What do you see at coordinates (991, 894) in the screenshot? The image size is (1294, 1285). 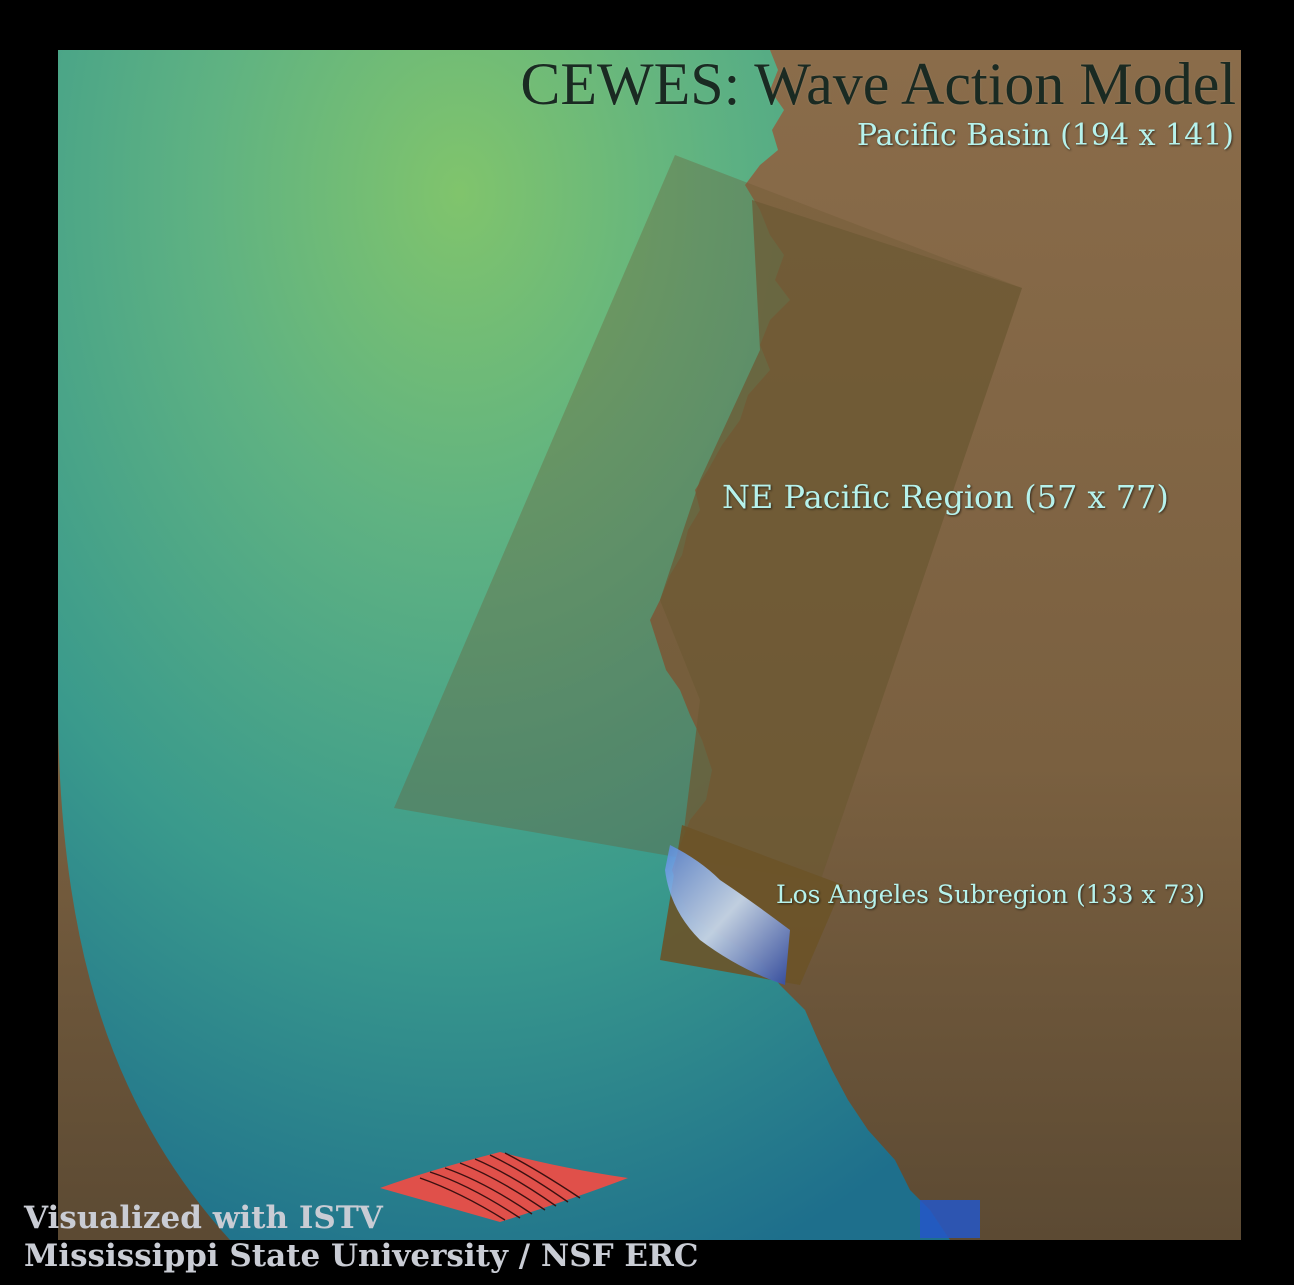 I see `los-angeles-subregion-label: Los Angeles Subregion (133 x 73)` at bounding box center [991, 894].